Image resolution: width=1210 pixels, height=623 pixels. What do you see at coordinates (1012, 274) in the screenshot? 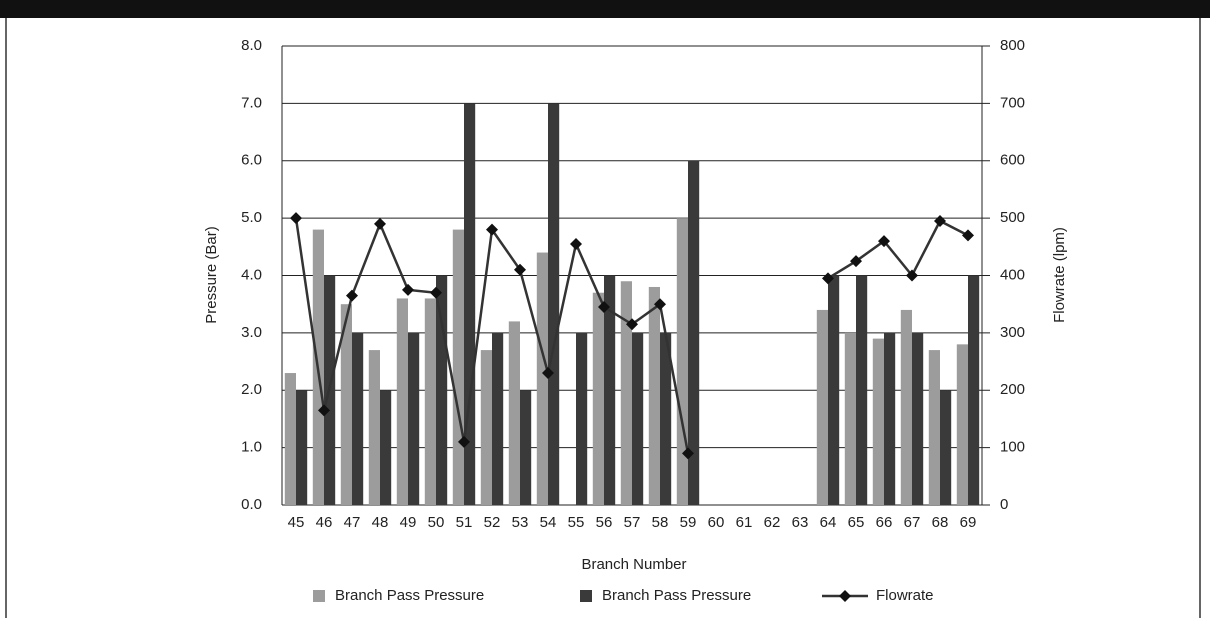
I see `y2-tick-label: 400` at bounding box center [1012, 274].